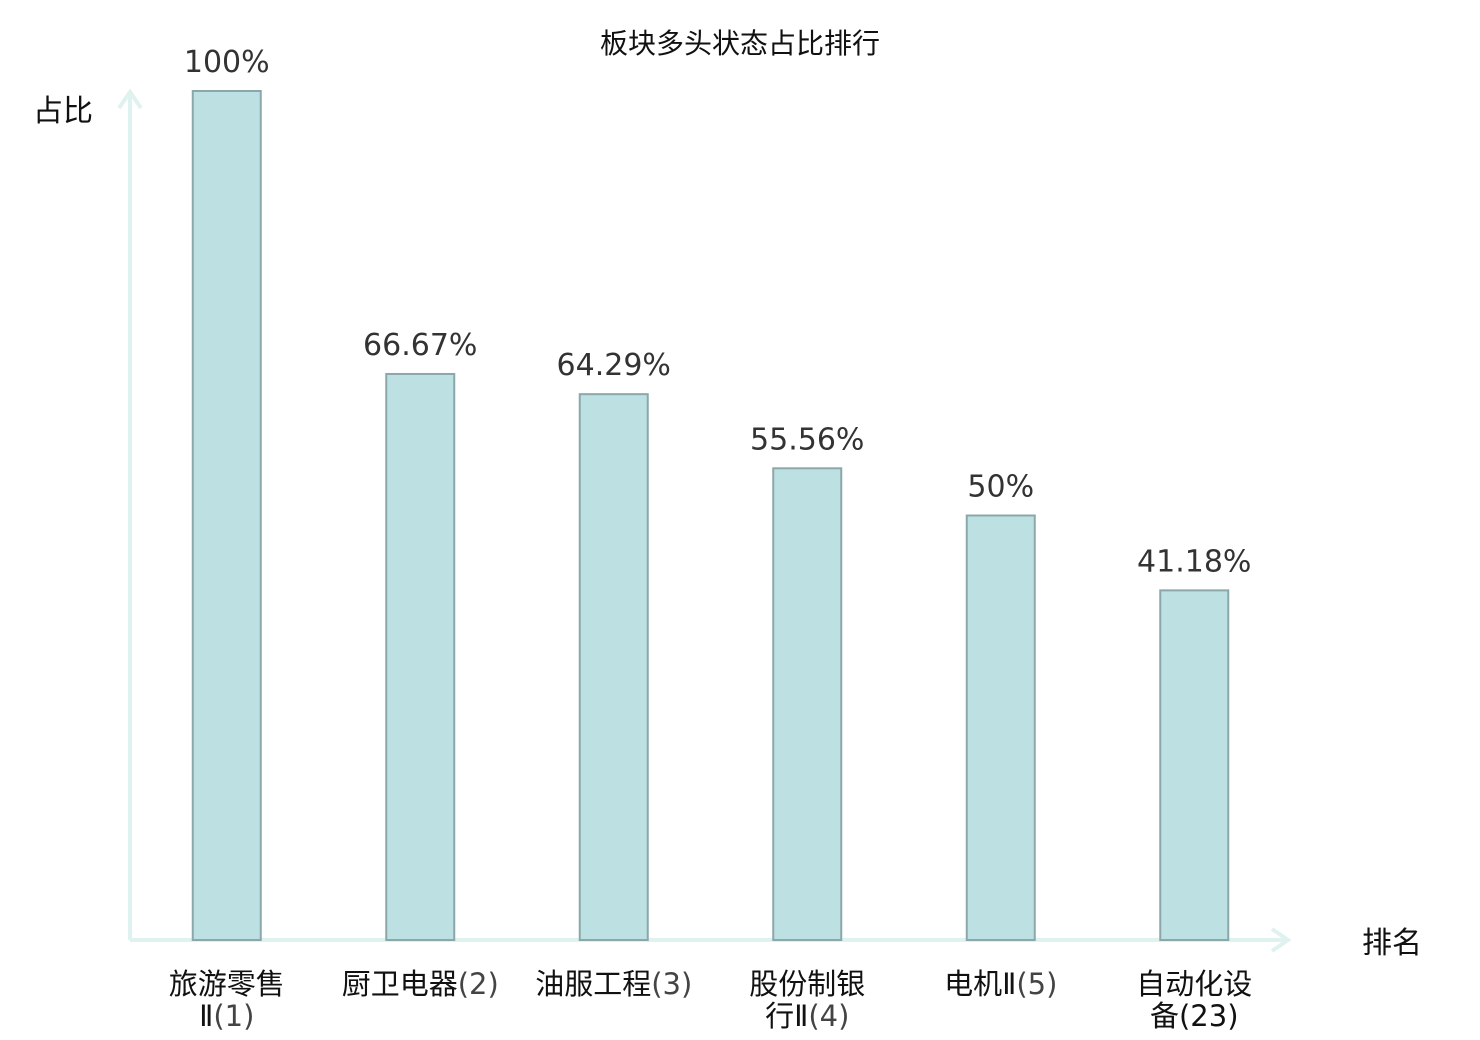 This screenshot has width=1480, height=1040. Describe the element at coordinates (828, 1016) in the screenshot. I see `category-rank: (4)` at that location.